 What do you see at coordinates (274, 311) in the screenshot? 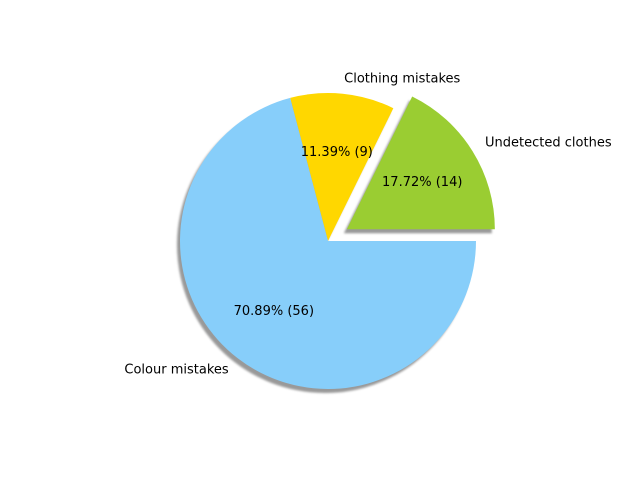
I see `slice-percent-label-colour-mistakes: 70.89% (56)` at bounding box center [274, 311].